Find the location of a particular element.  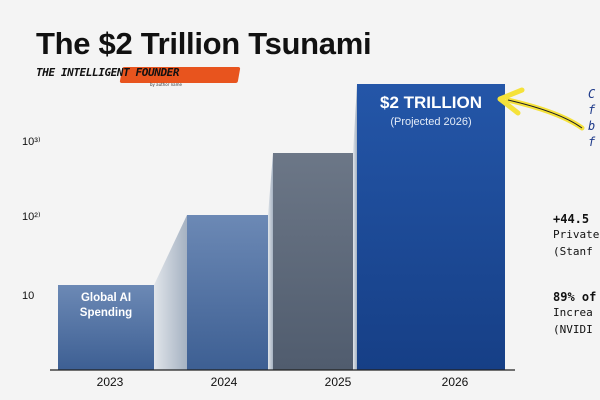

bar-2024 is located at coordinates (227, 292).